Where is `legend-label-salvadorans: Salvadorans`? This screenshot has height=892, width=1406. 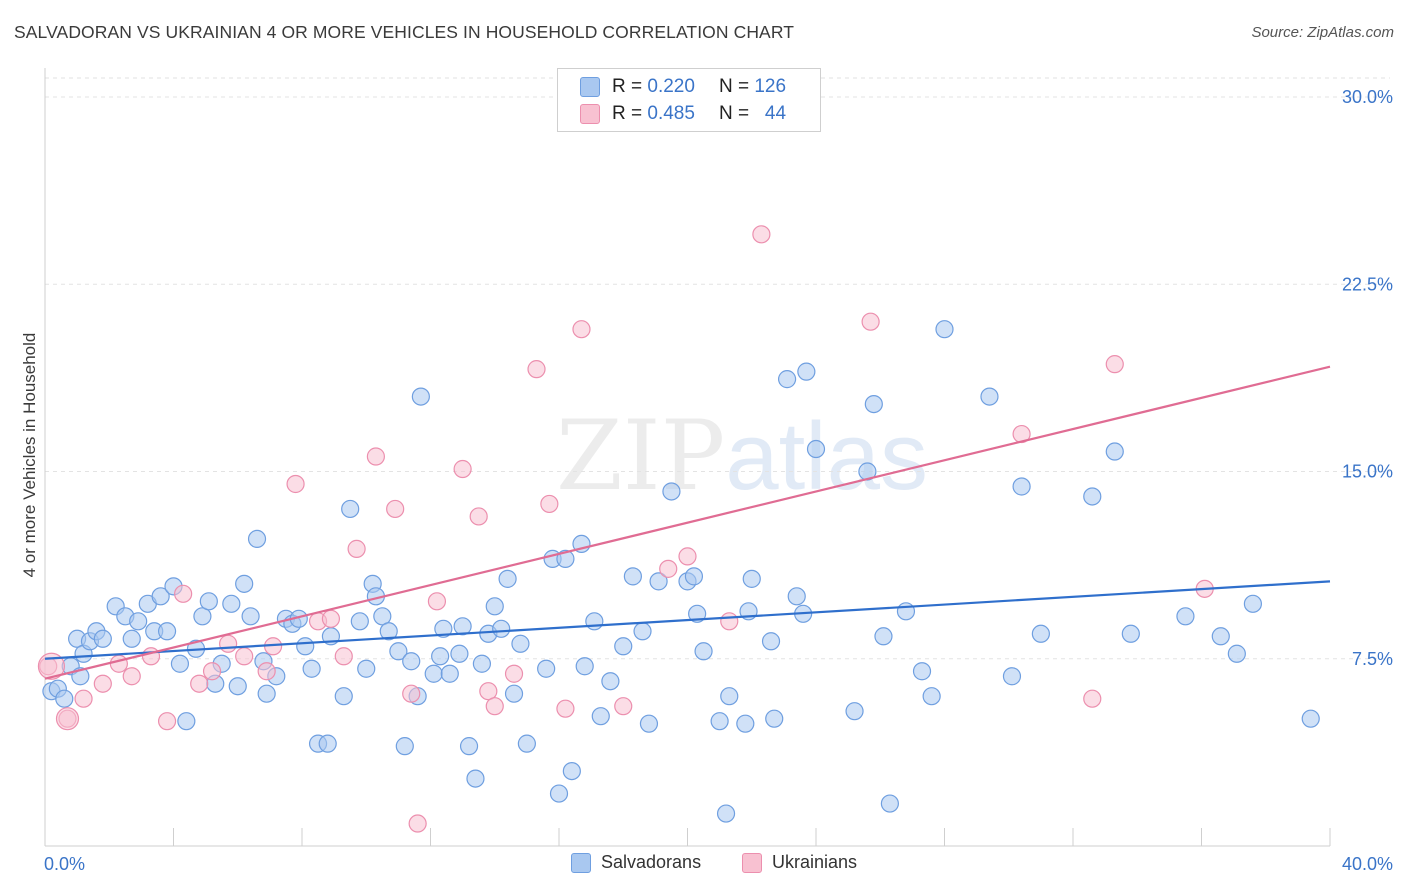
legend-label-salvadorans: Salvadorans is located at coordinates (651, 862).